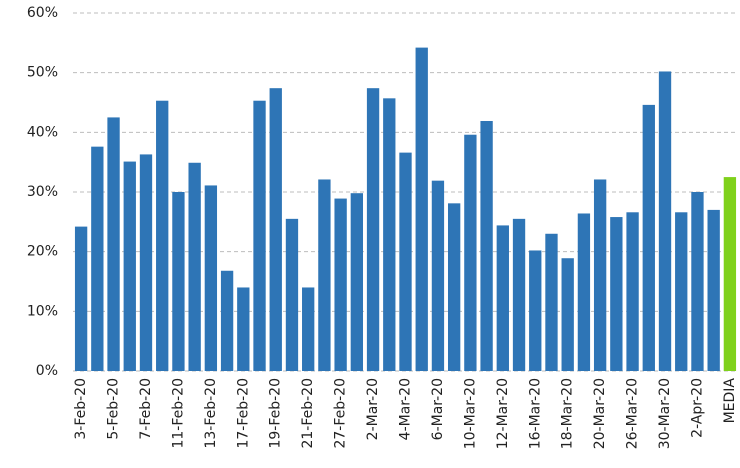 The height and width of the screenshot is (468, 740). I want to click on x-tick-label: 5-Feb-20, so click(114, 409).